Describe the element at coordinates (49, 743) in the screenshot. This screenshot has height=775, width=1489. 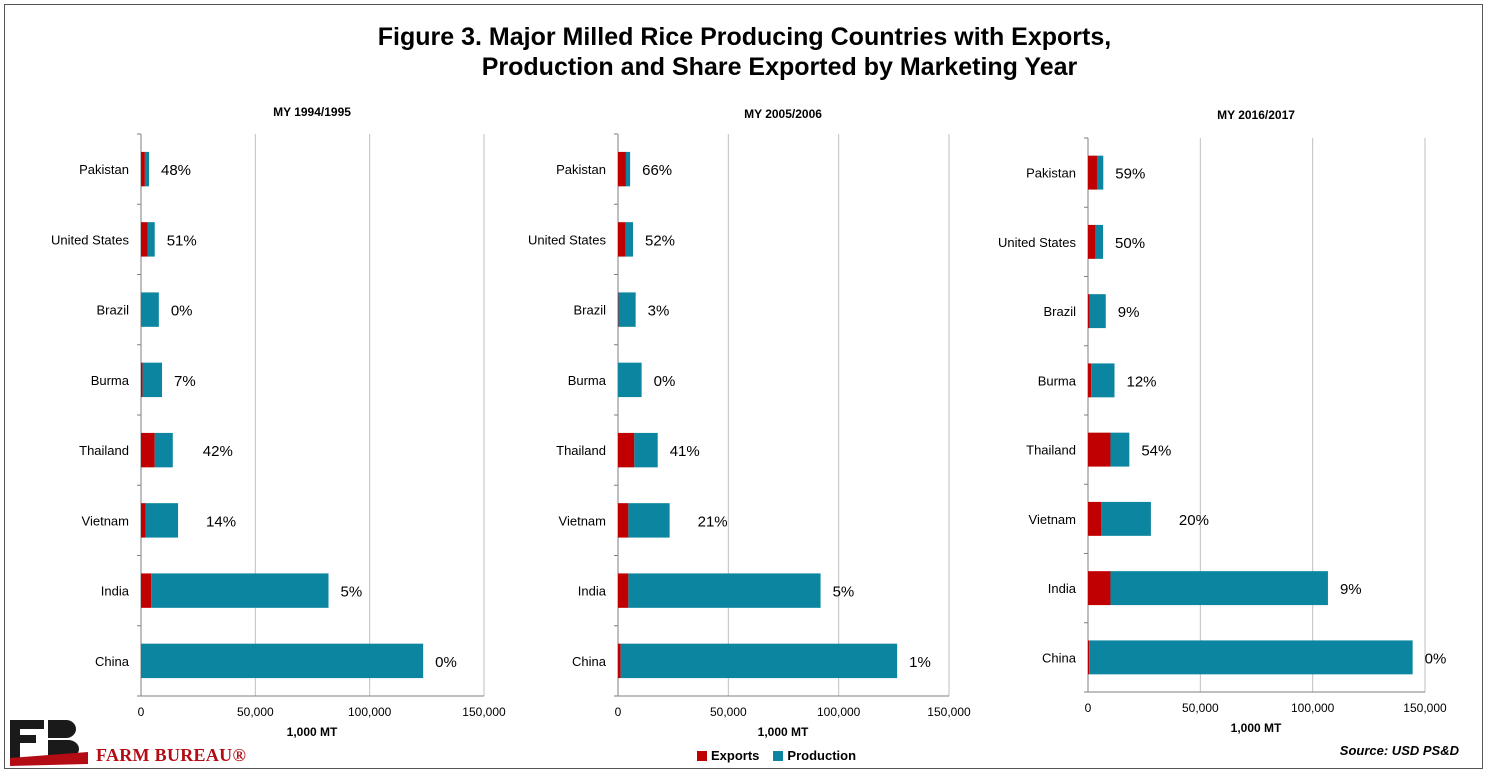
I see `farm-bureau-logo-icon` at that location.